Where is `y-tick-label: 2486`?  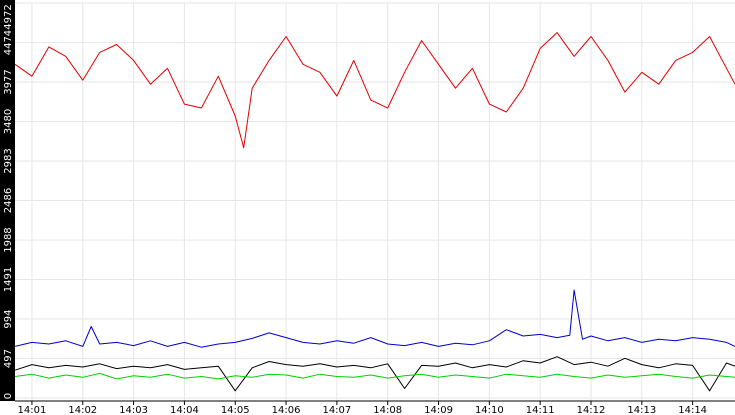 y-tick-label: 2486 is located at coordinates (8, 200).